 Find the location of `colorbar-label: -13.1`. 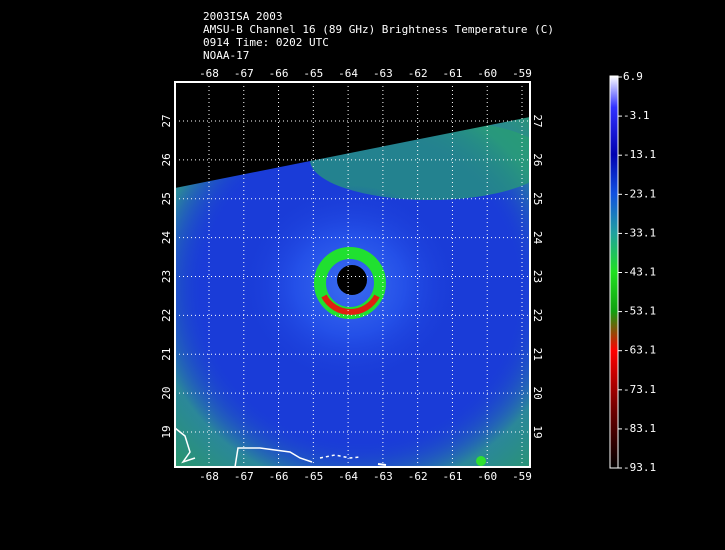

colorbar-label: -13.1 is located at coordinates (639, 154).